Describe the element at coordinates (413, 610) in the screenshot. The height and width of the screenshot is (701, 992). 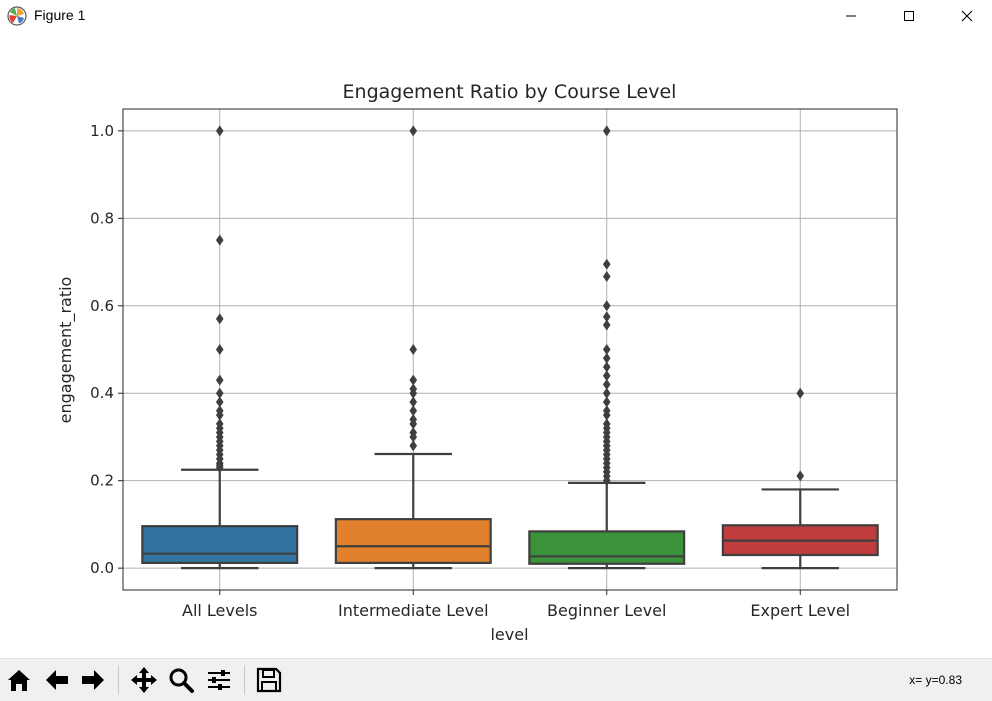
I see `x-tick-label: Intermediate Level` at that location.